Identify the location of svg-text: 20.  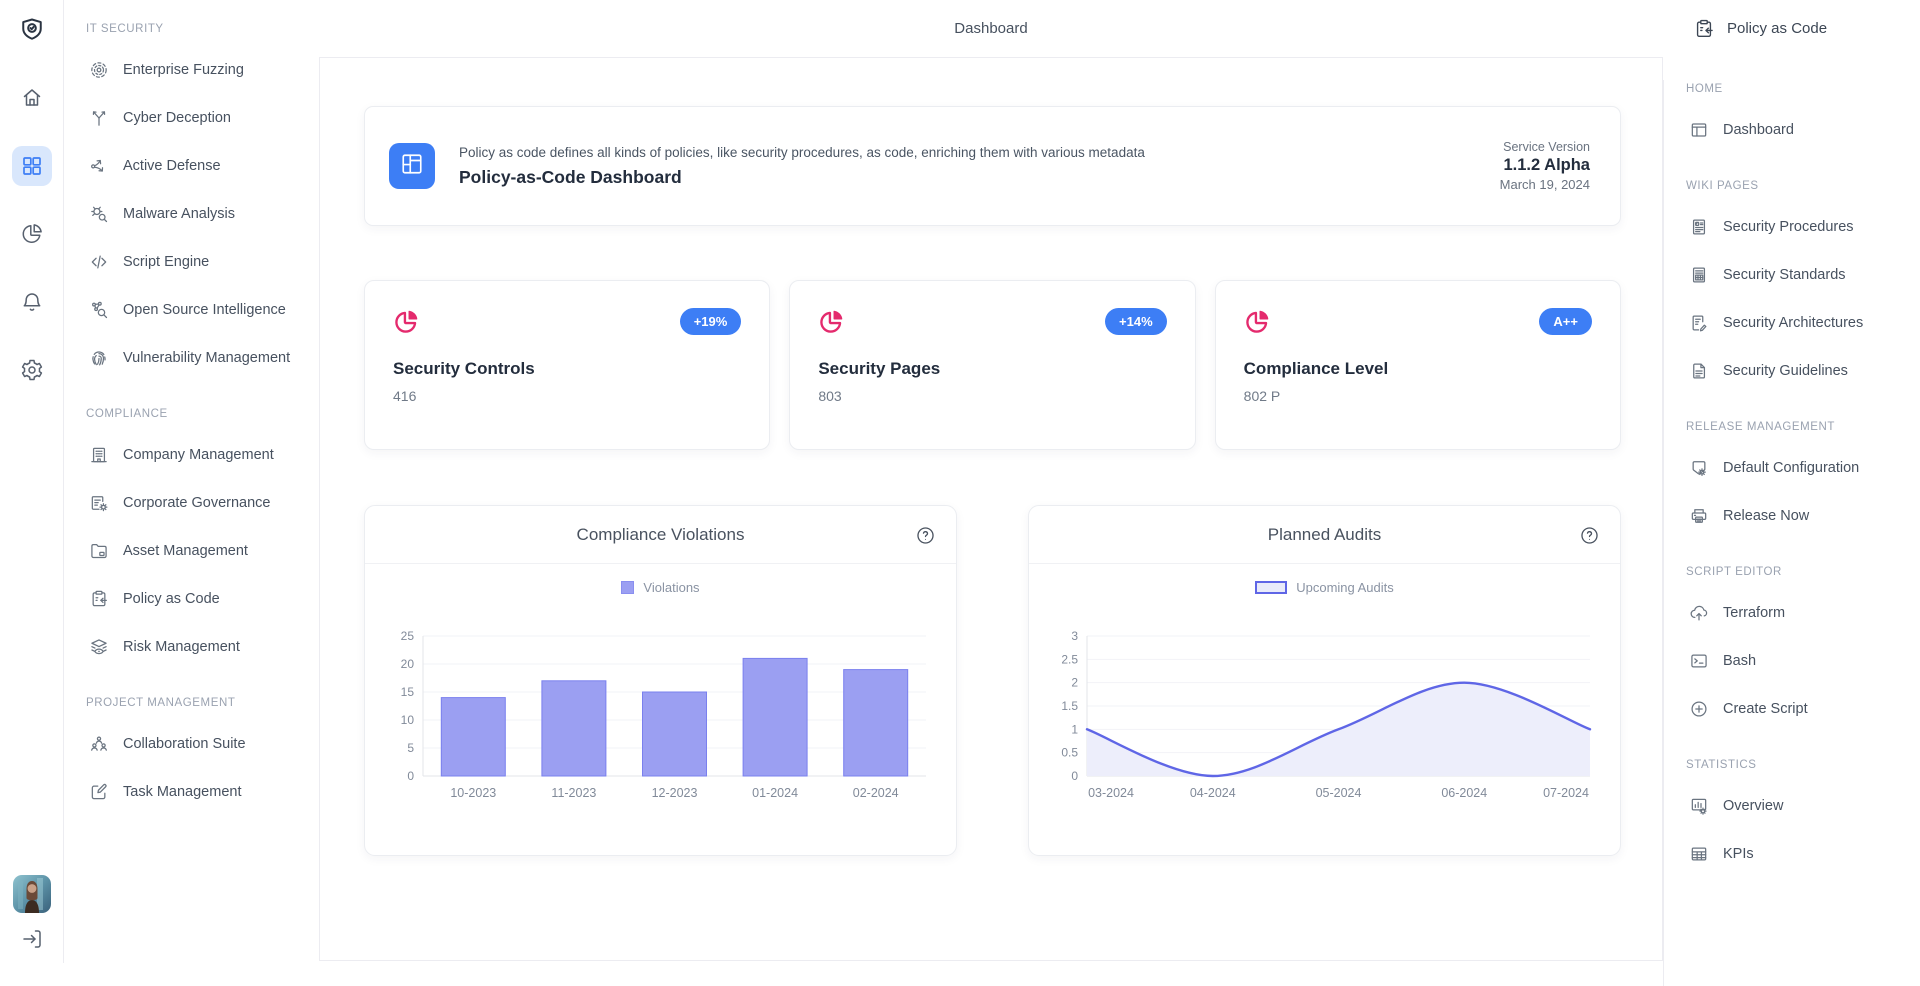
(407, 664).